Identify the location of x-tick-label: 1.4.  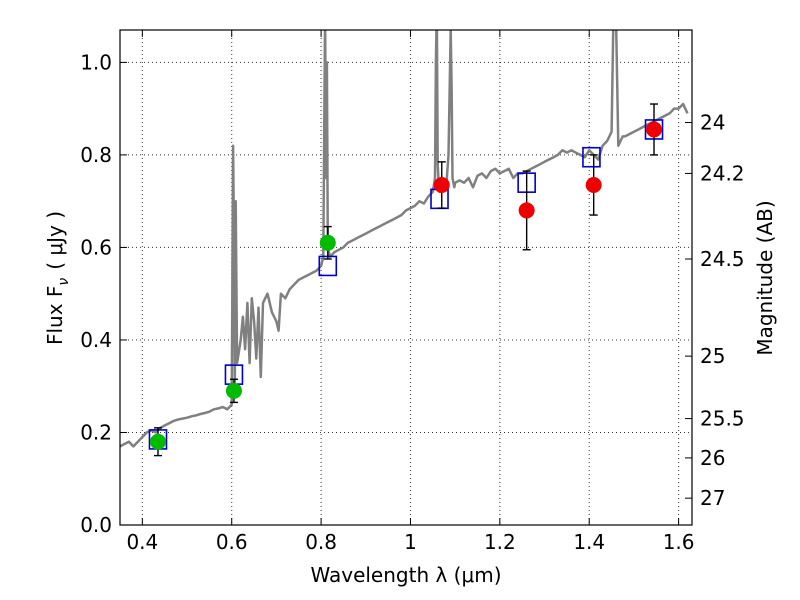
(589, 542).